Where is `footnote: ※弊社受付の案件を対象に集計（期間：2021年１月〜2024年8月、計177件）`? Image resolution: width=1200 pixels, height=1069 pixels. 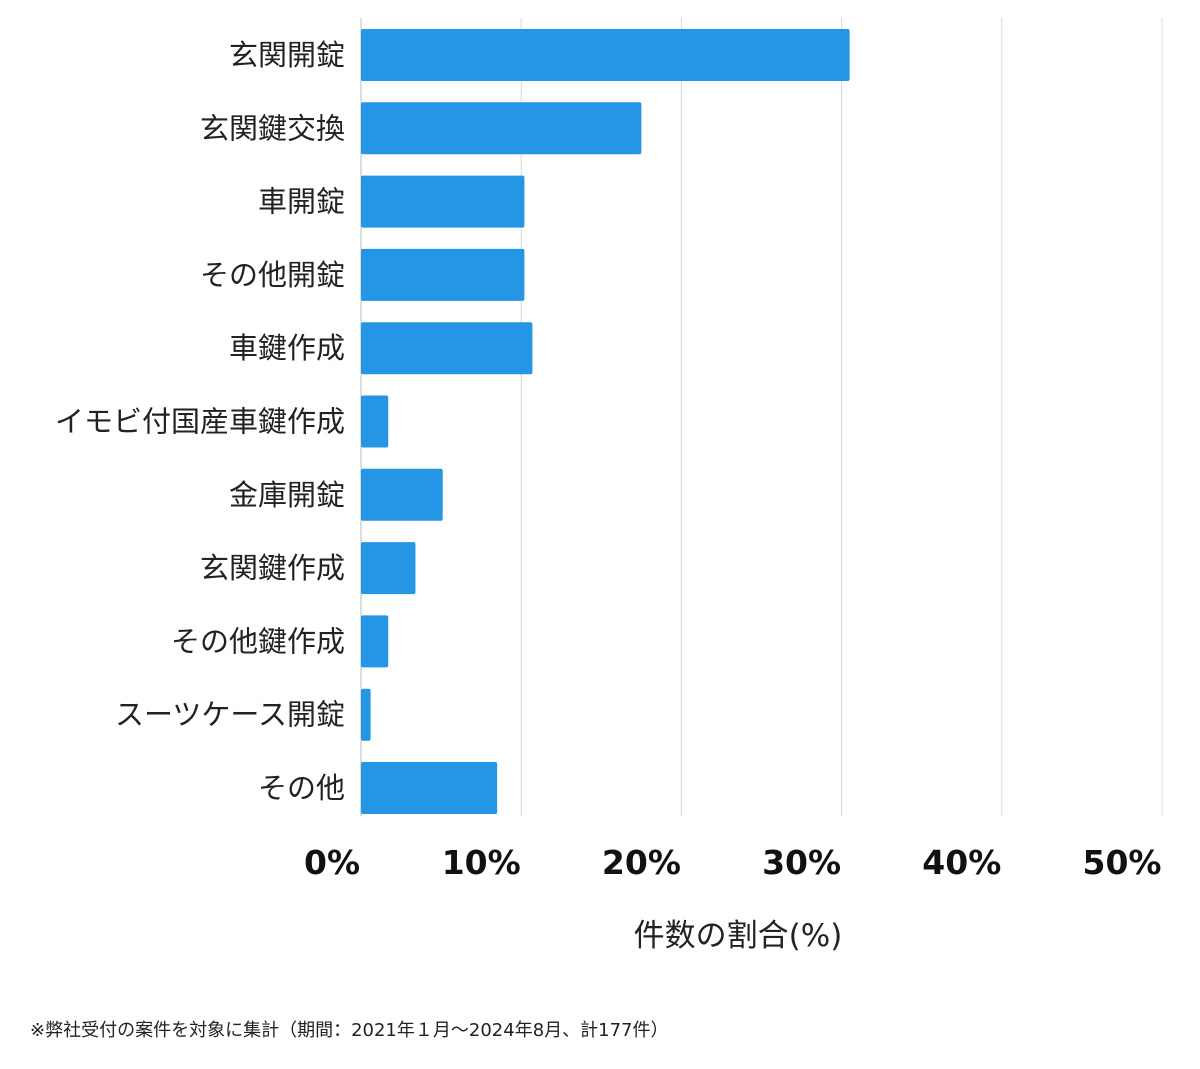
footnote: ※弊社受付の案件を対象に集計（期間：2021年１月〜2024年8月、計177件） is located at coordinates (349, 1030).